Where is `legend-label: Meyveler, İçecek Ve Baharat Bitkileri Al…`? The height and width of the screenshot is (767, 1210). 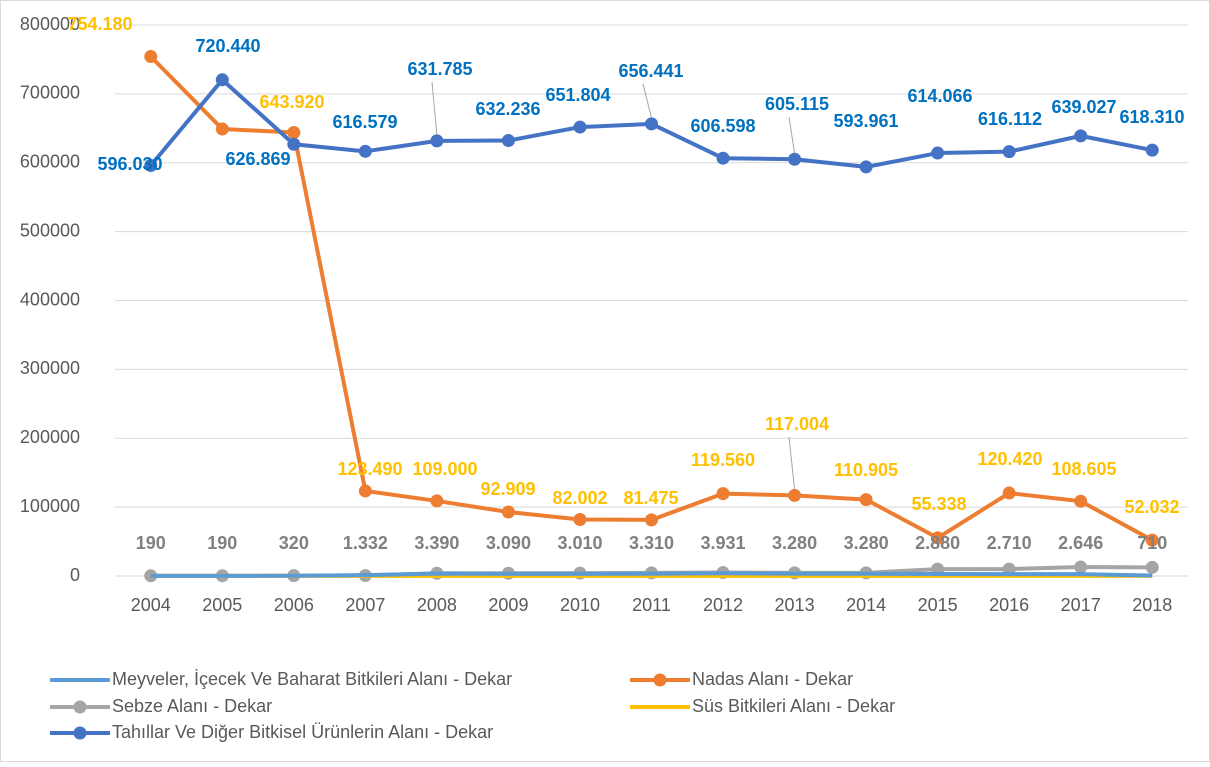
legend-label: Meyveler, İçecek Ve Baharat Bitkileri Al… is located at coordinates (312, 679).